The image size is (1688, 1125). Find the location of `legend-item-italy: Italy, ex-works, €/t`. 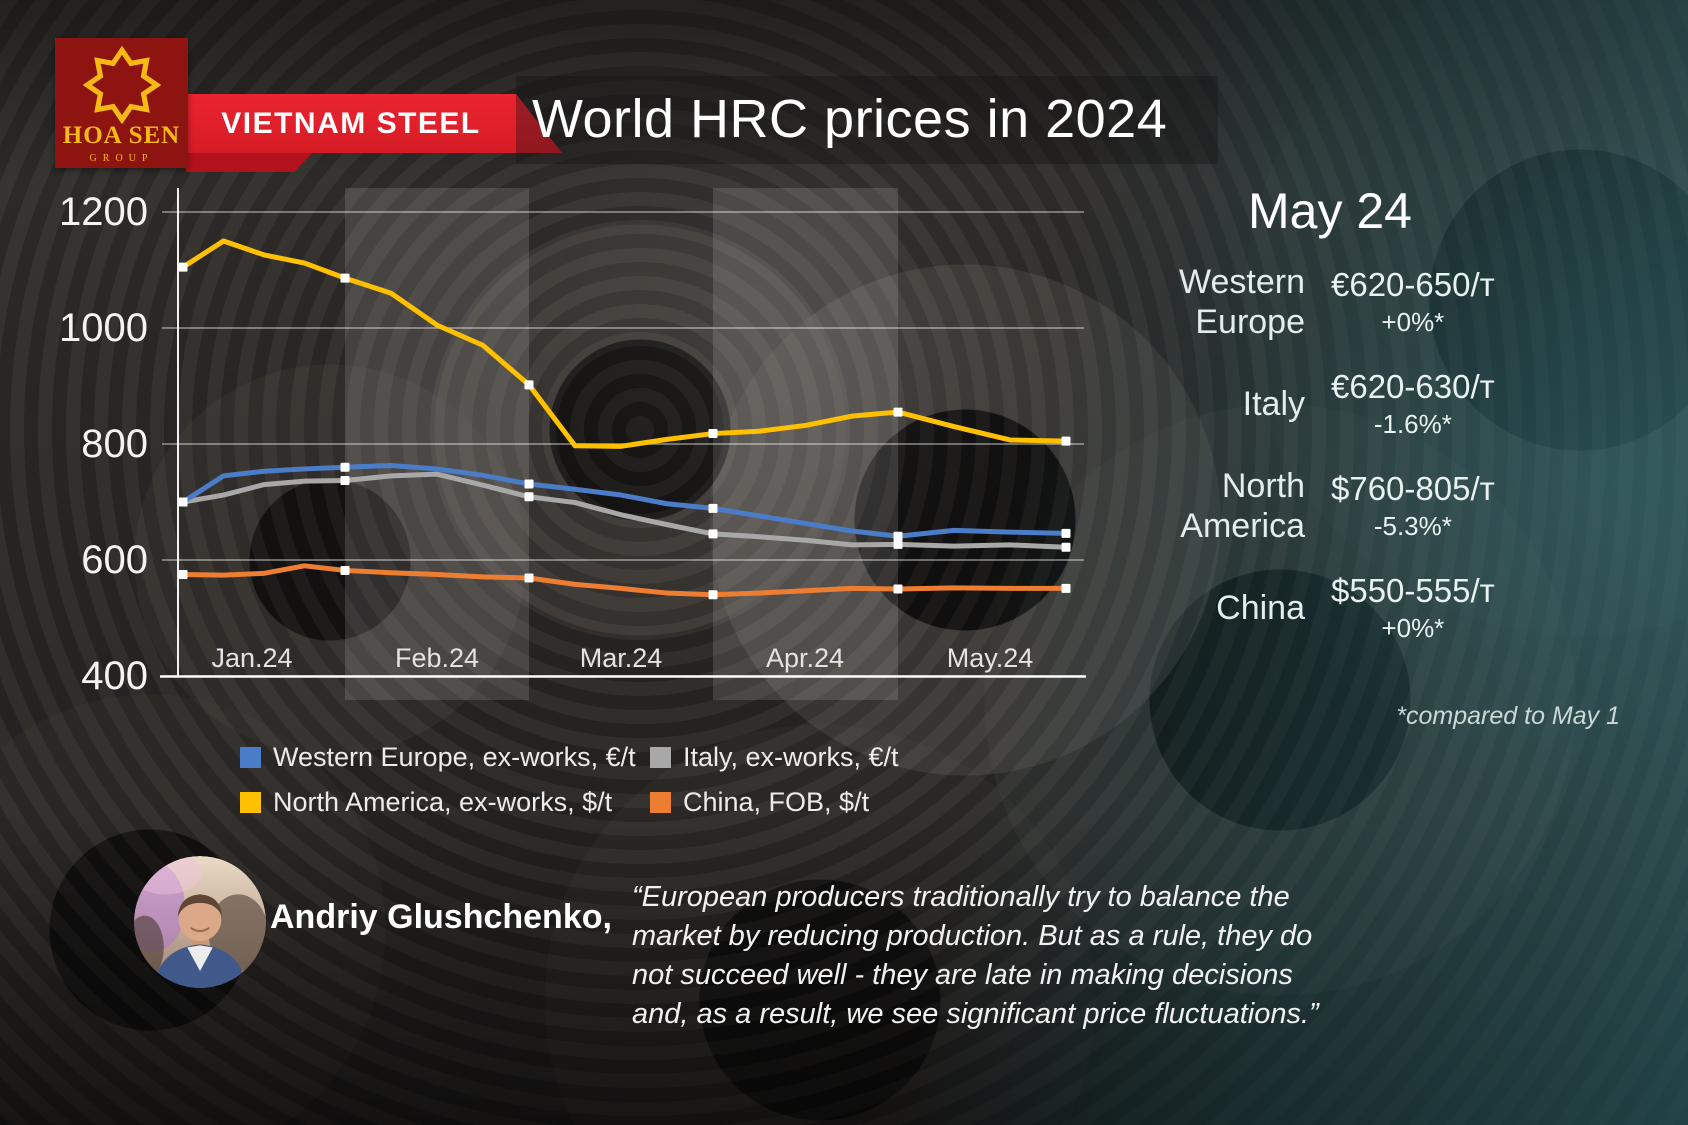

legend-item-italy: Italy, ex-works, €/t is located at coordinates (774, 757).